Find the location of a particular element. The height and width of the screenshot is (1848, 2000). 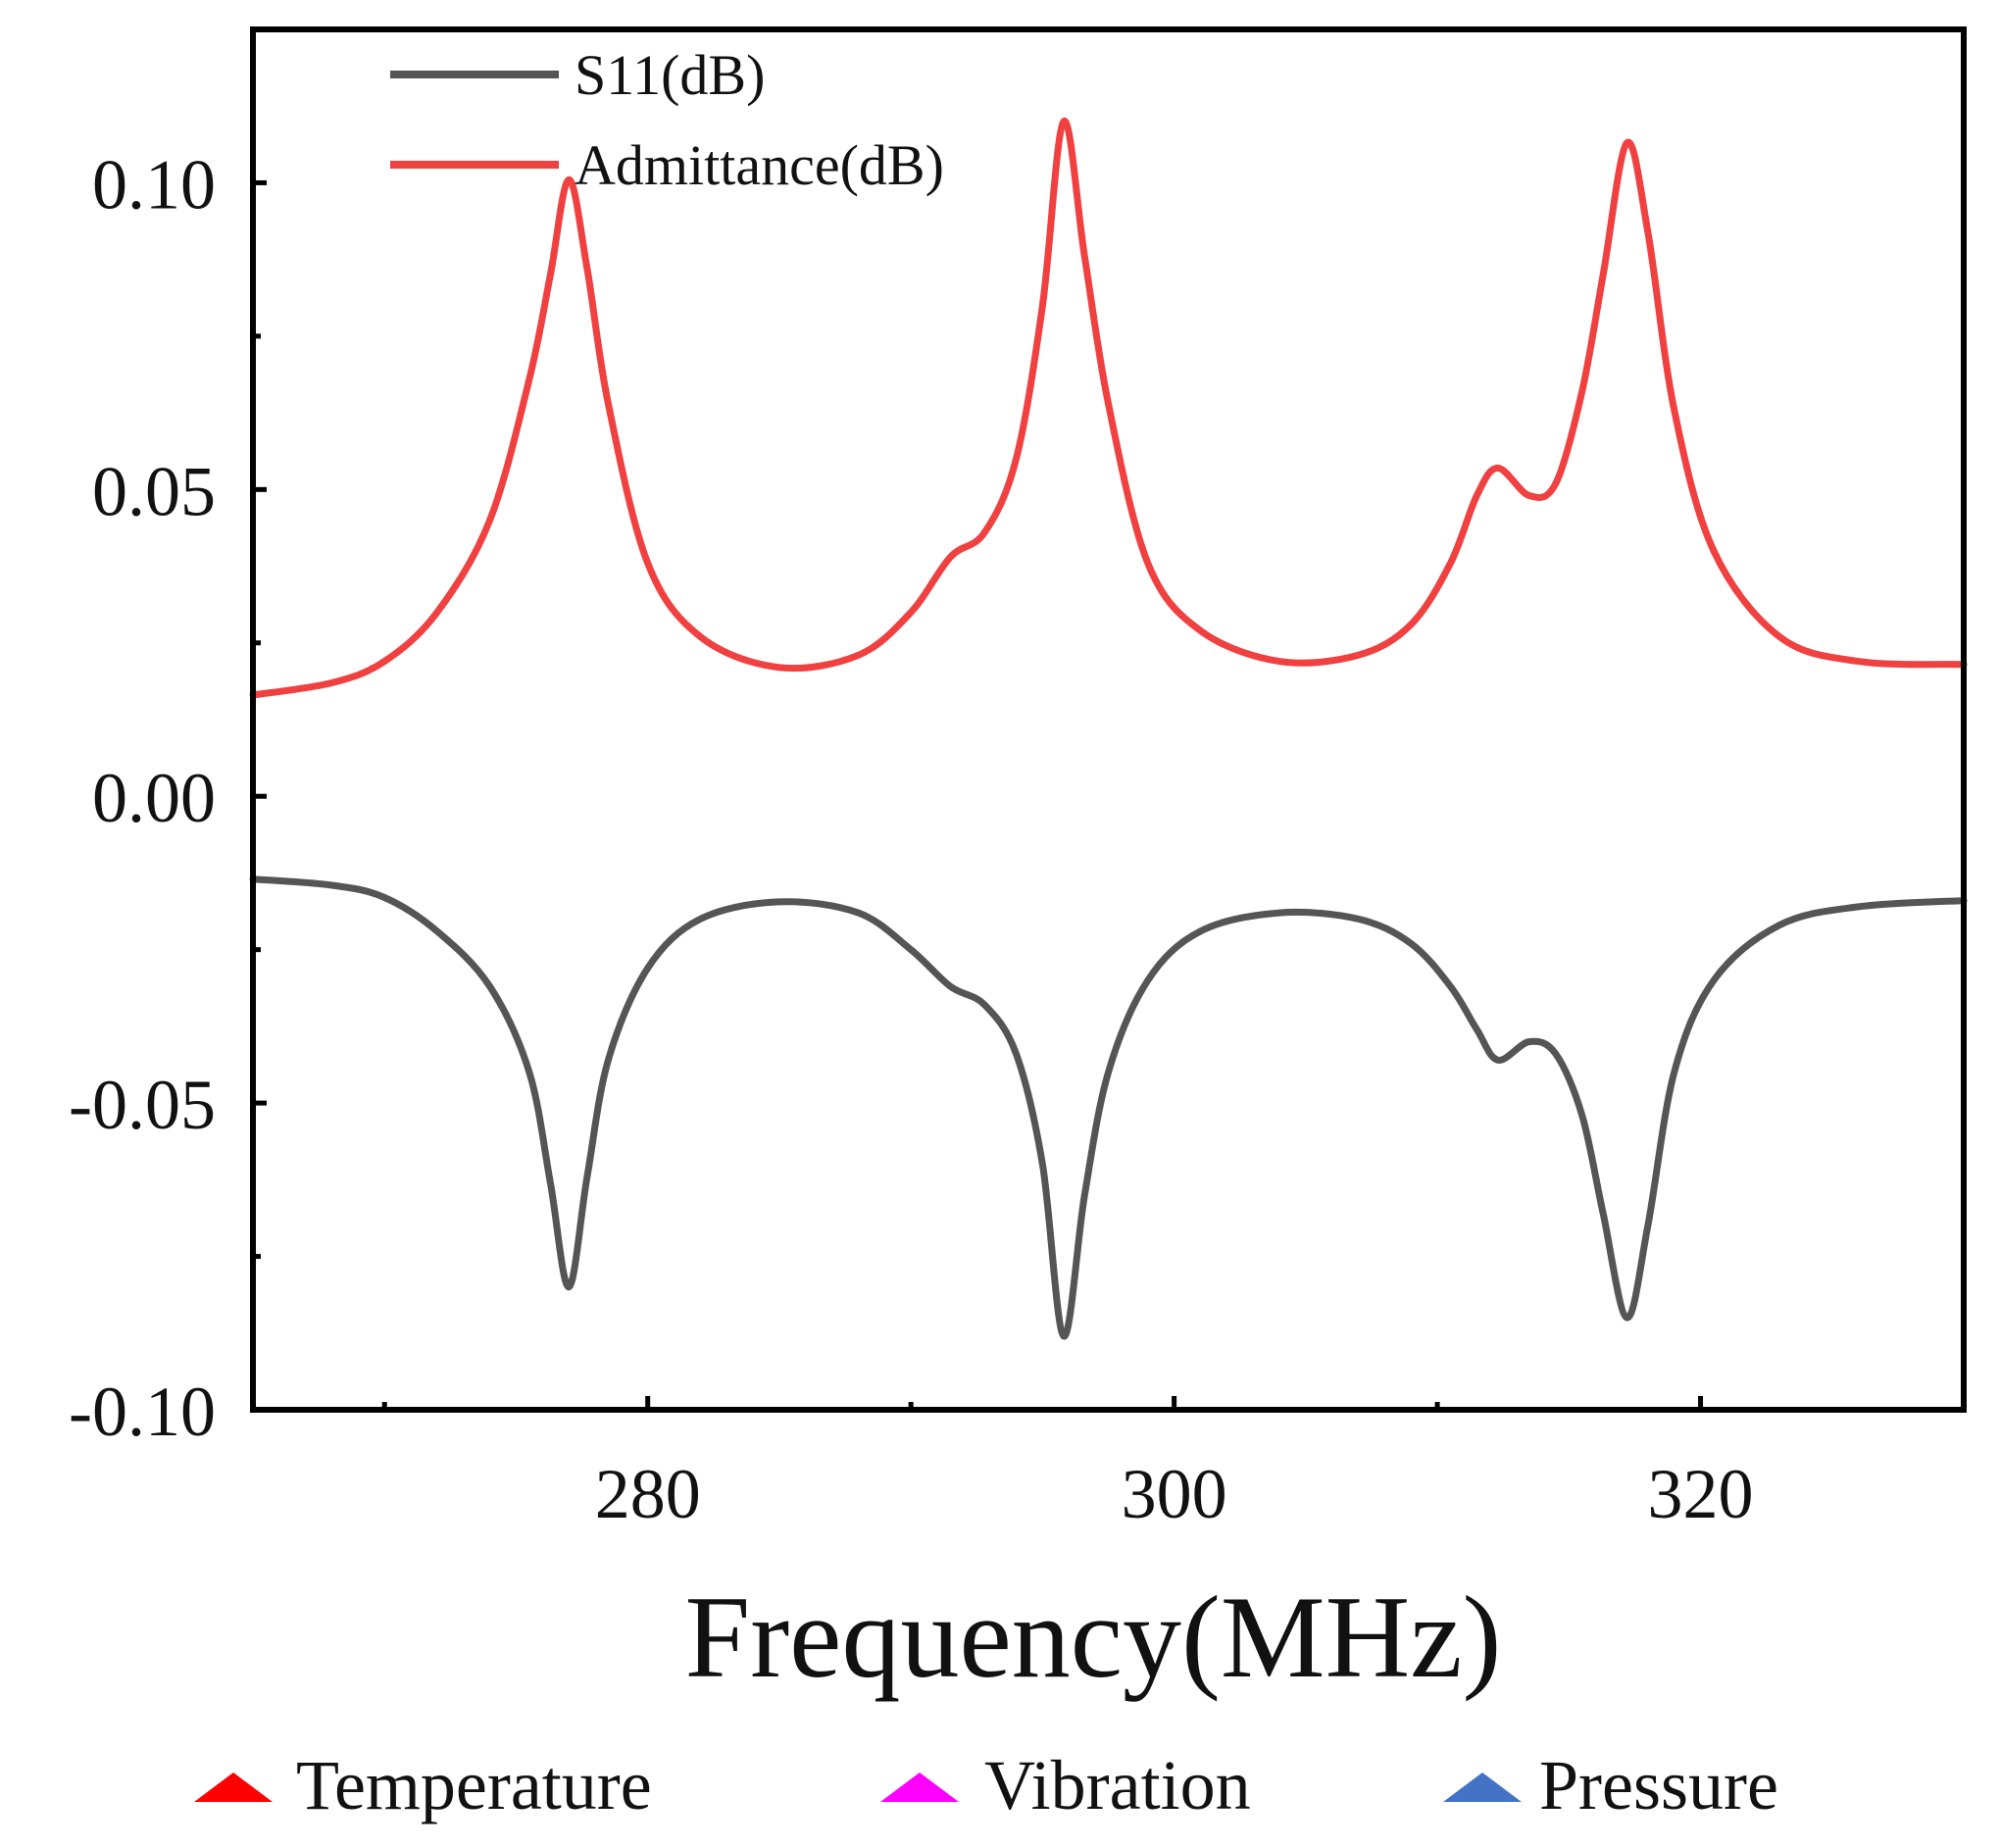

legend: S11(dB) Admittance(dB) is located at coordinates (667, 120).